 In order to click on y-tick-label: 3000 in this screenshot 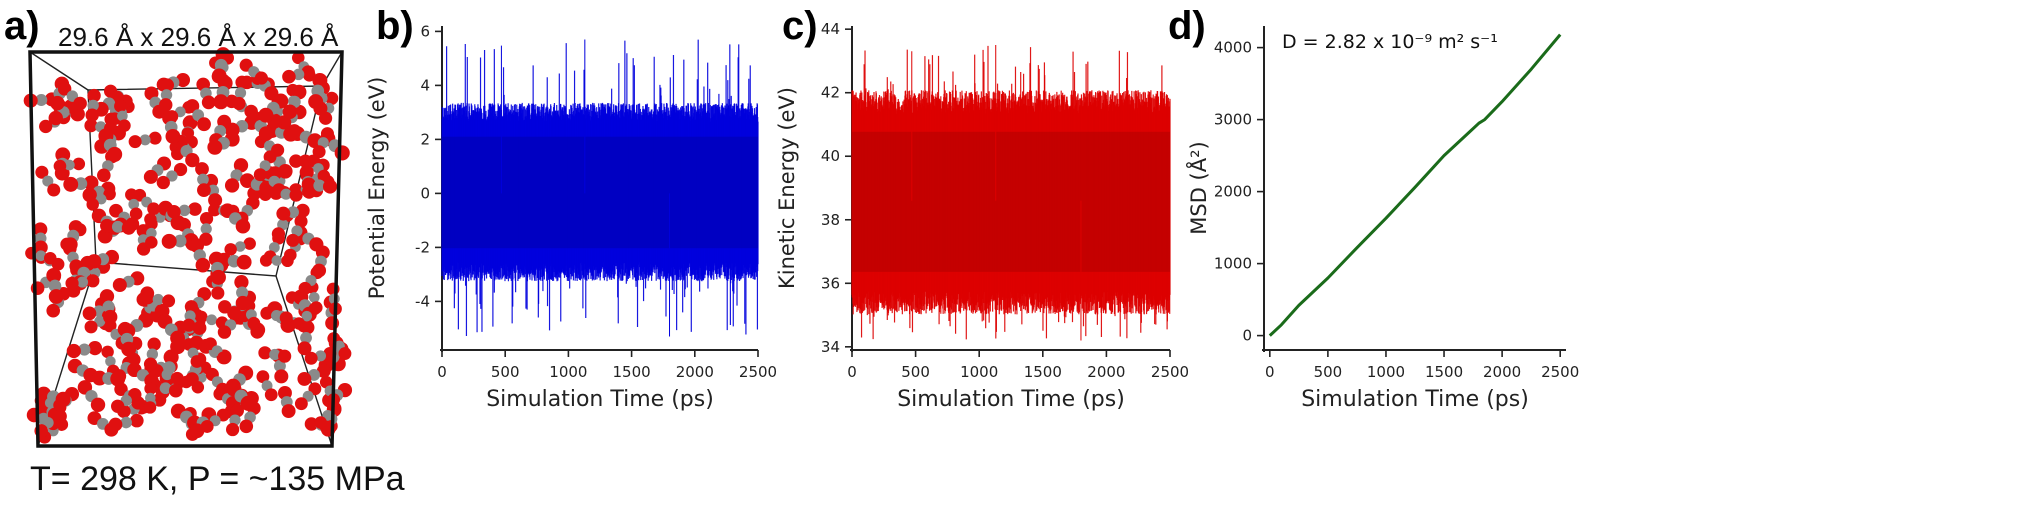, I will do `click(1233, 120)`.